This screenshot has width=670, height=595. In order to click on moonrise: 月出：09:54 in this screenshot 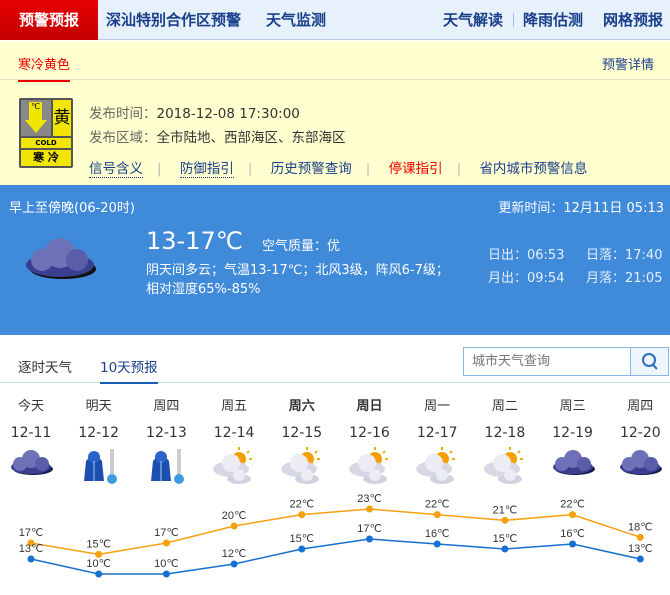, I will do `click(526, 278)`.